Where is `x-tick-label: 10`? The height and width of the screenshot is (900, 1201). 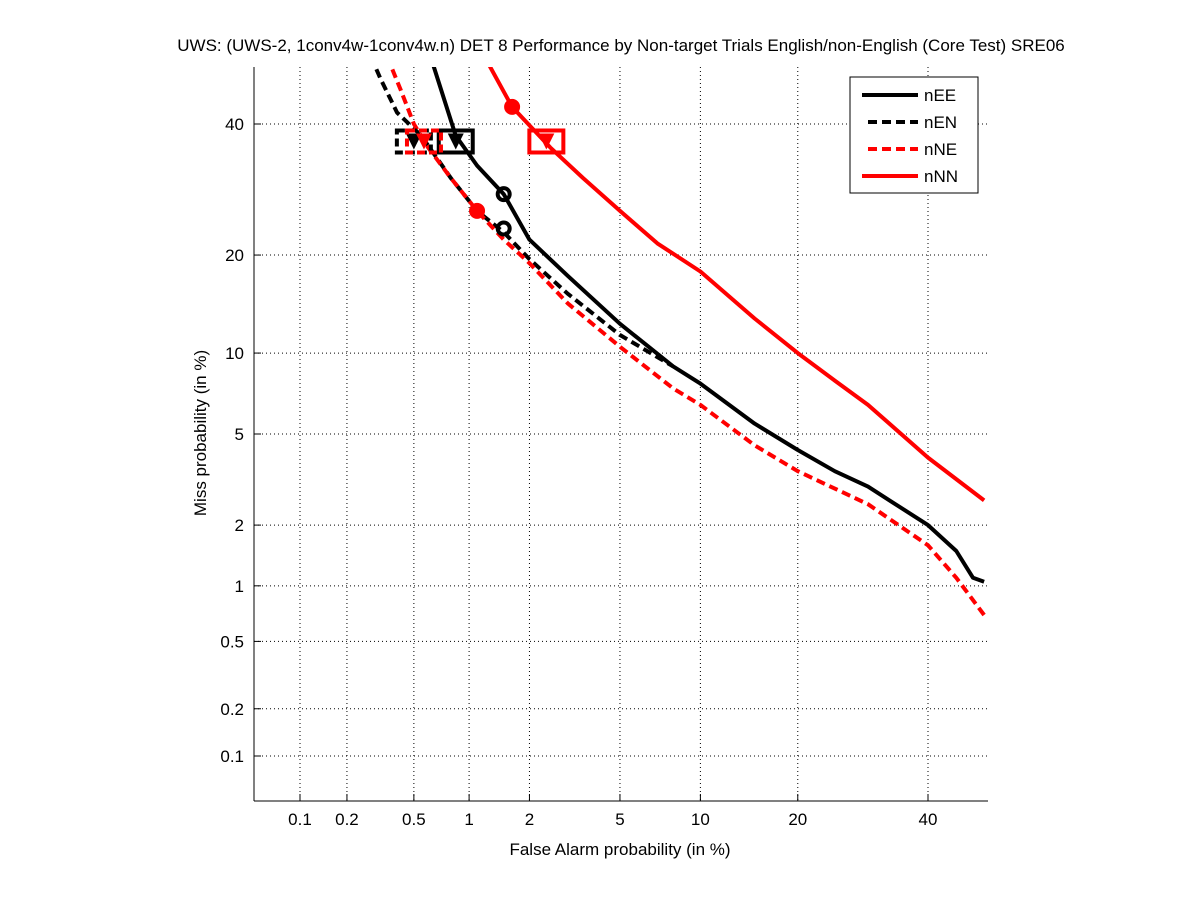 x-tick-label: 10 is located at coordinates (700, 819).